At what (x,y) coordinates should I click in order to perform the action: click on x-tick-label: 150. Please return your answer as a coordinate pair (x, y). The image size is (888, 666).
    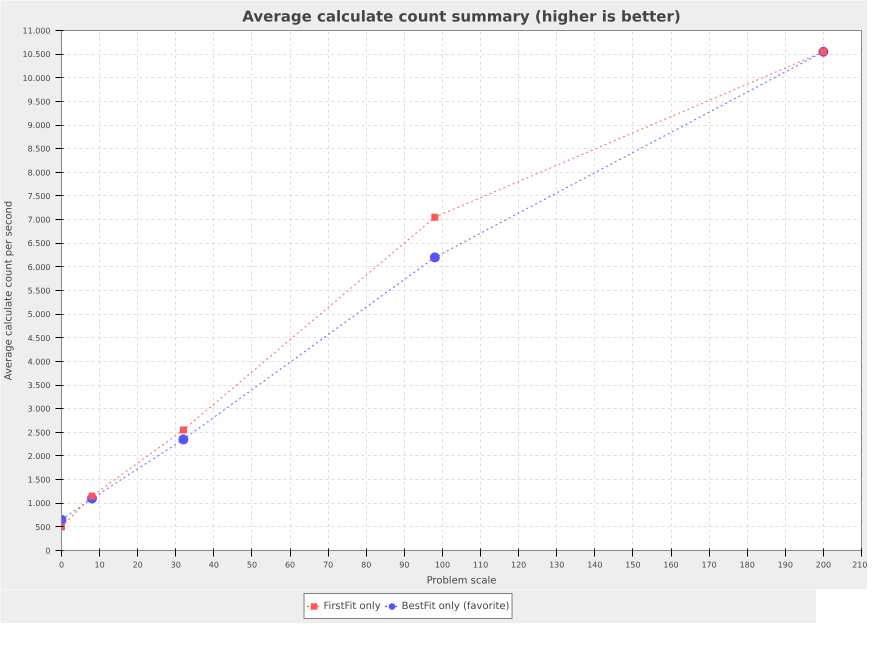
    Looking at the image, I should click on (633, 565).